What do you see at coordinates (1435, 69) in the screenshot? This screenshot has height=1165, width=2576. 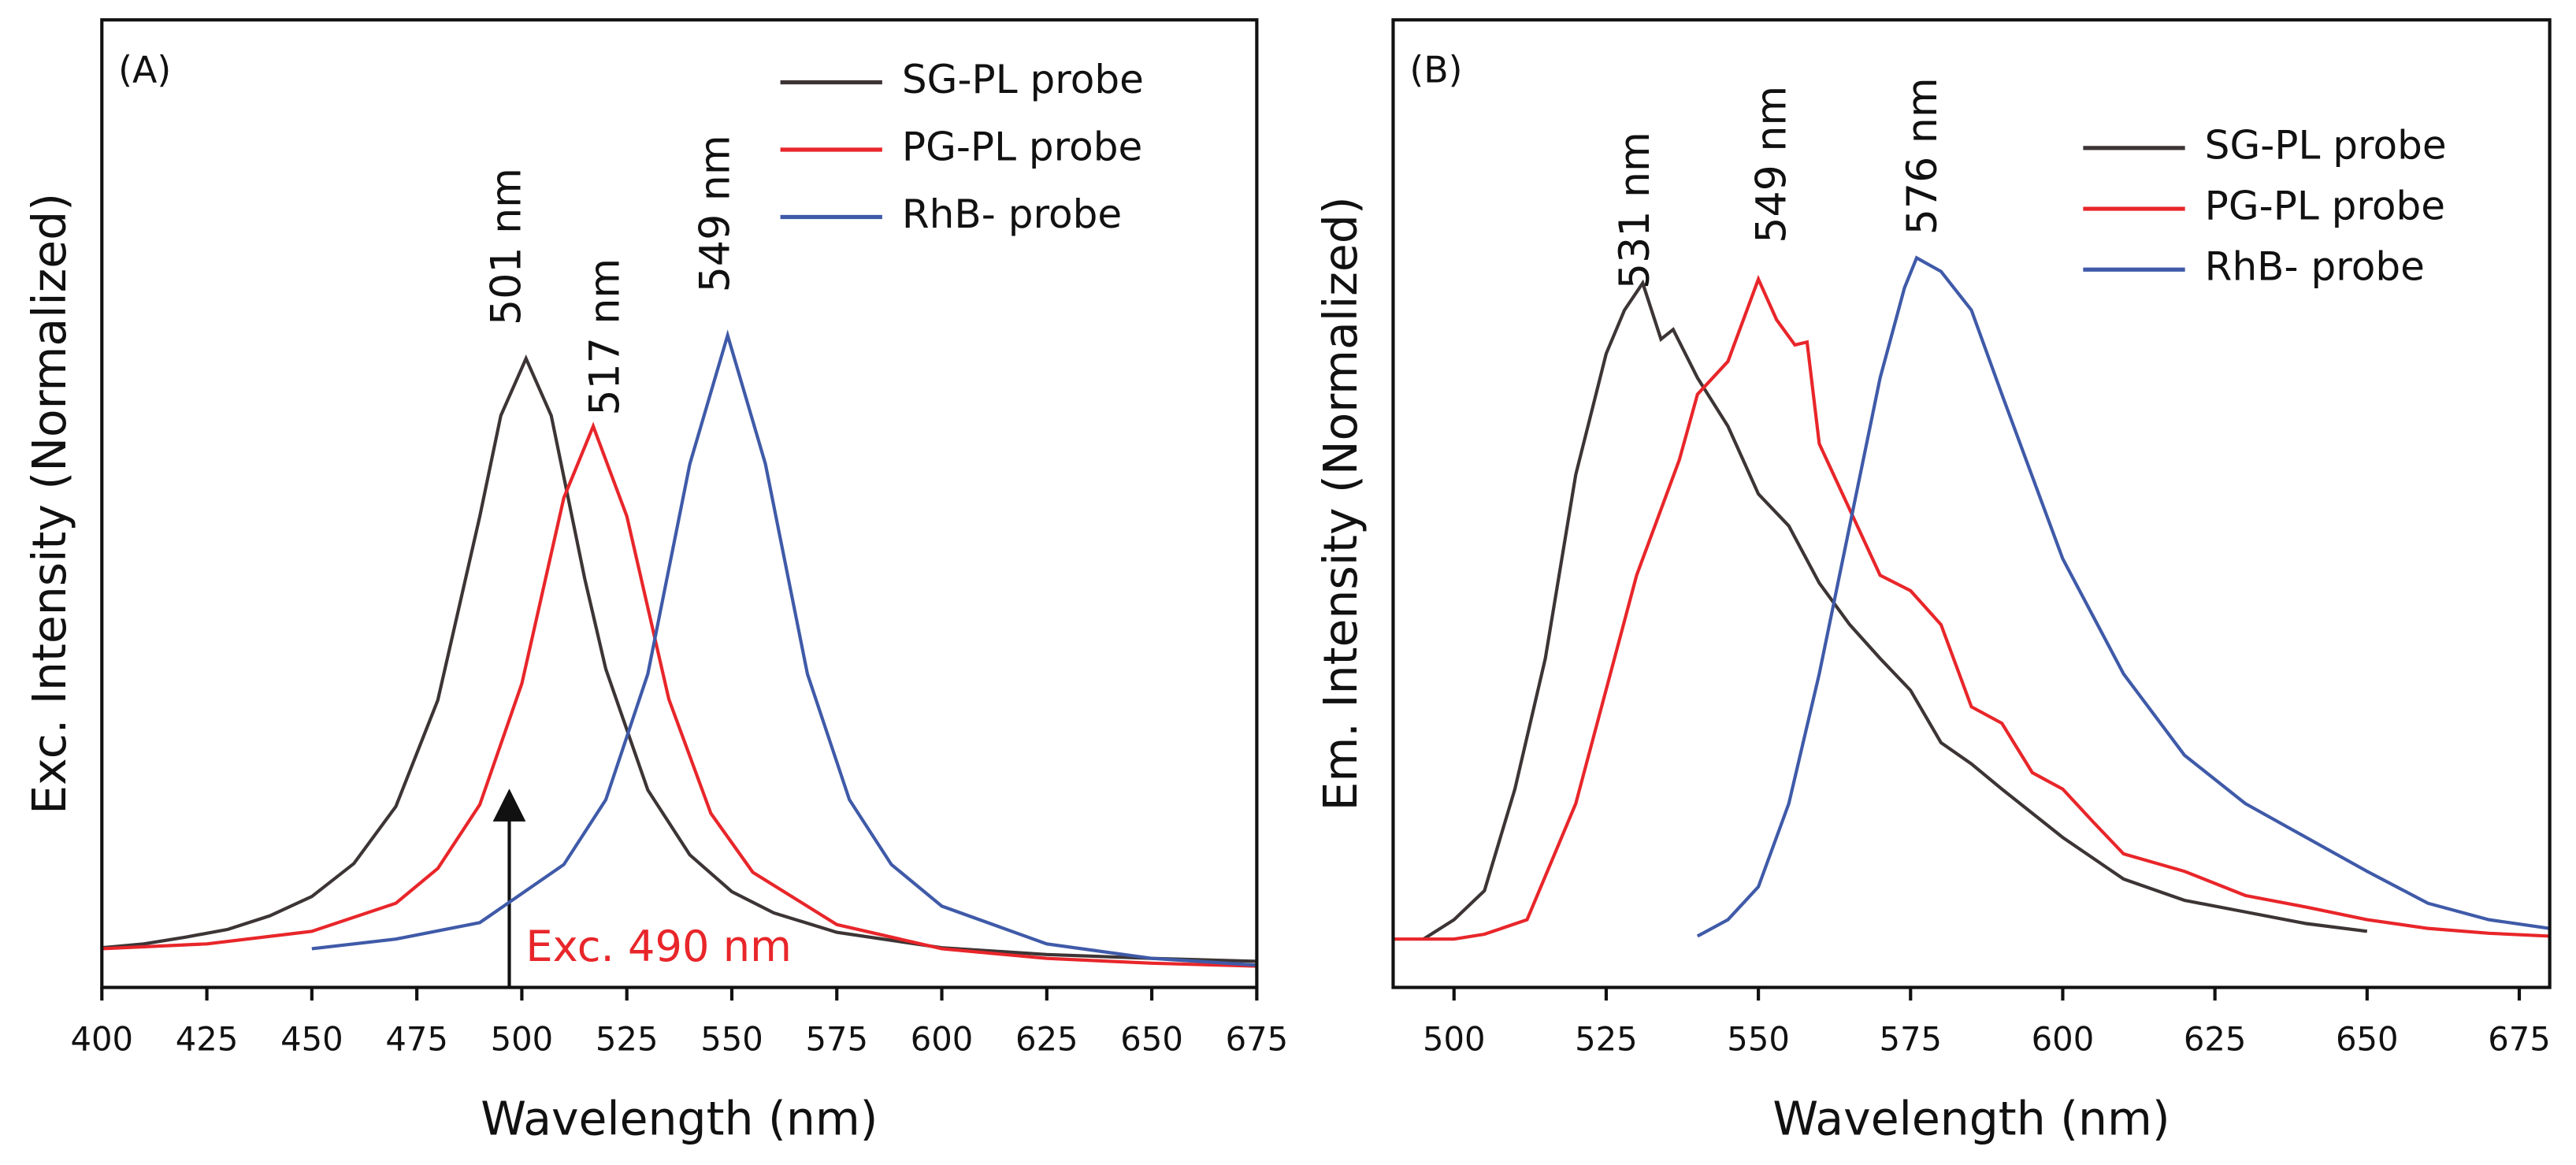 I see `panel-label: (B)` at bounding box center [1435, 69].